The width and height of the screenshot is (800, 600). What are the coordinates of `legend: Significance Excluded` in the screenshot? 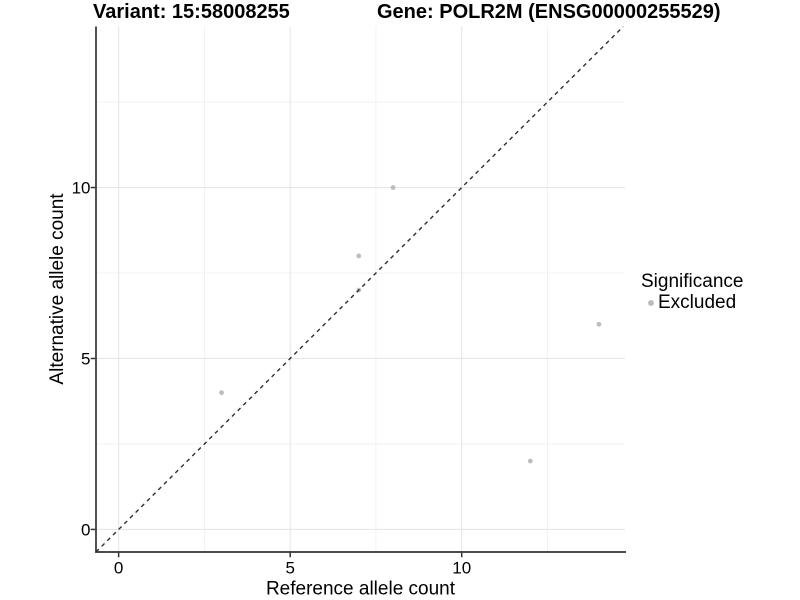 It's located at (692, 292).